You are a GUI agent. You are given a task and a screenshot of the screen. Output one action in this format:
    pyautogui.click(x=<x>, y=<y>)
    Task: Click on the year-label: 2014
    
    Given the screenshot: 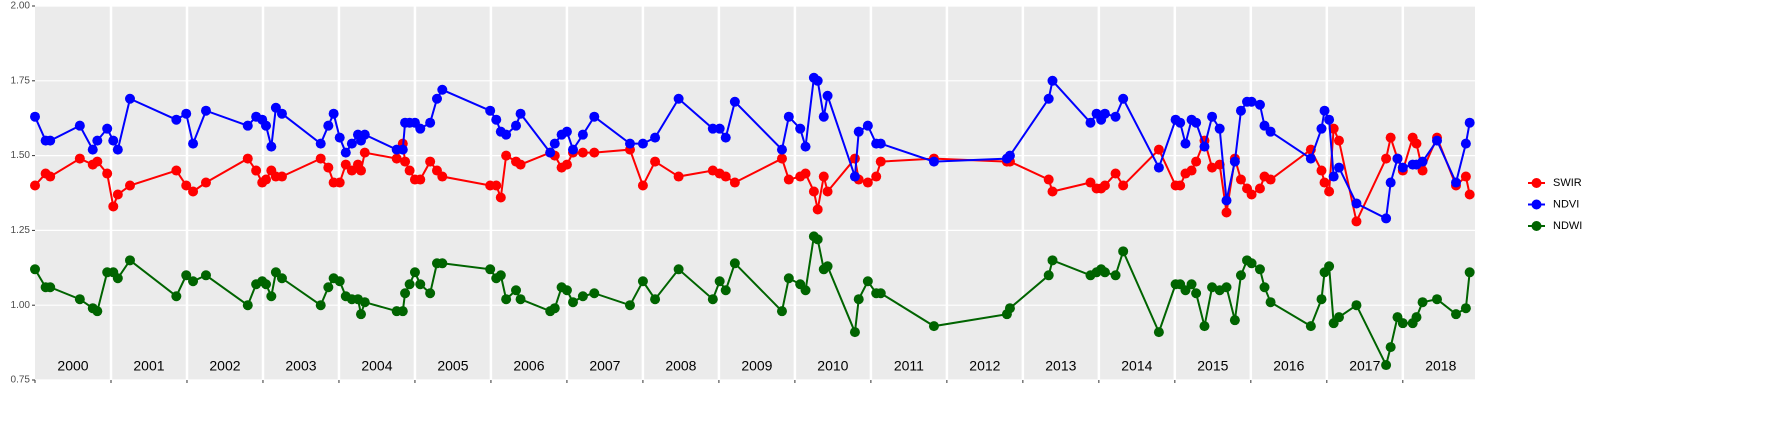 What is the action you would take?
    pyautogui.click(x=1136, y=366)
    